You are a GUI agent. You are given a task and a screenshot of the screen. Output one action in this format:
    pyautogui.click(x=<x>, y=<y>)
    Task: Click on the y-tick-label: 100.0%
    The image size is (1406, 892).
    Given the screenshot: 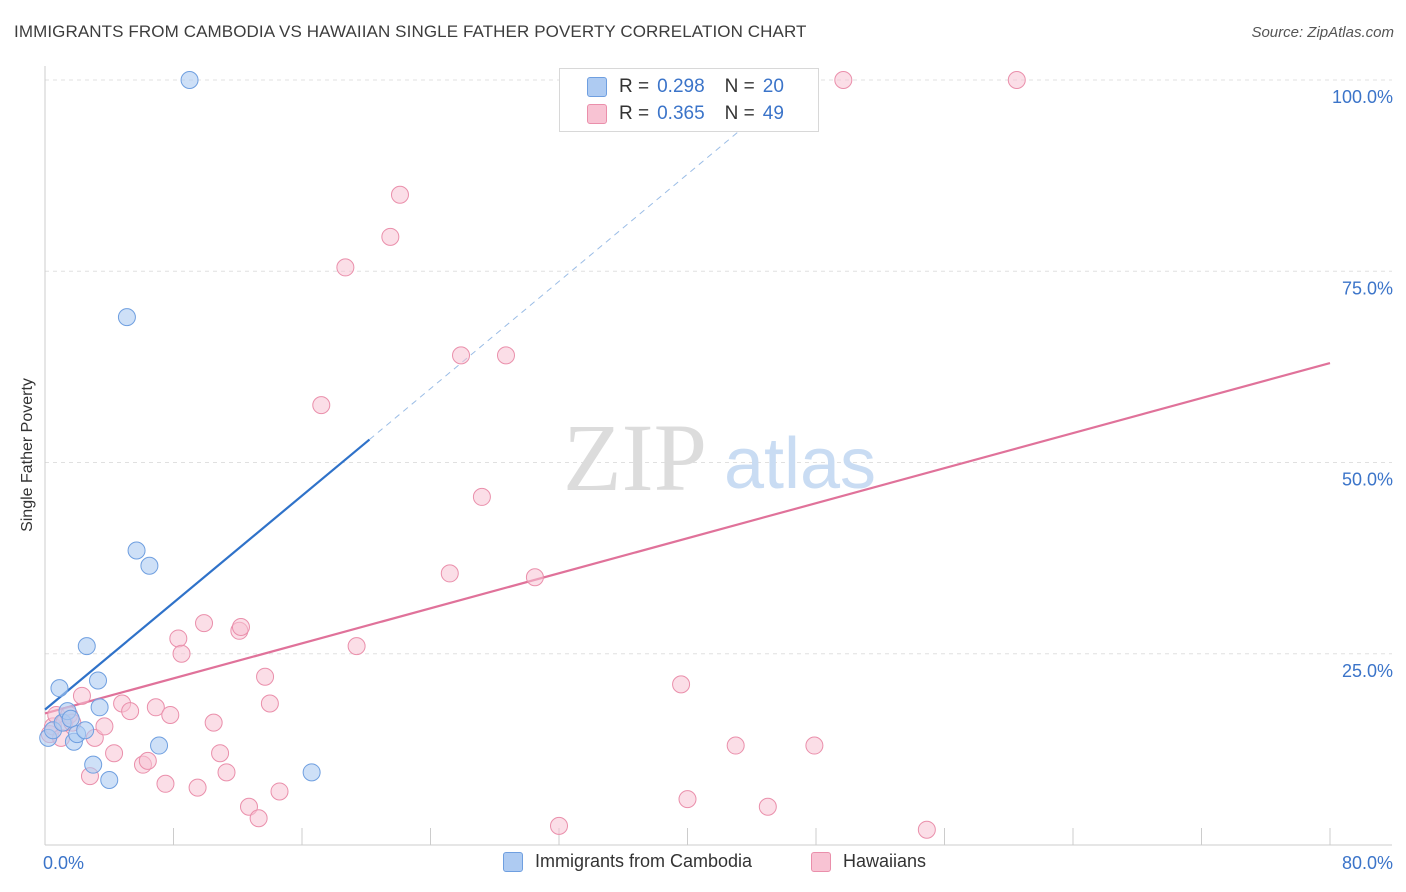 What is the action you would take?
    pyautogui.click(x=1362, y=97)
    